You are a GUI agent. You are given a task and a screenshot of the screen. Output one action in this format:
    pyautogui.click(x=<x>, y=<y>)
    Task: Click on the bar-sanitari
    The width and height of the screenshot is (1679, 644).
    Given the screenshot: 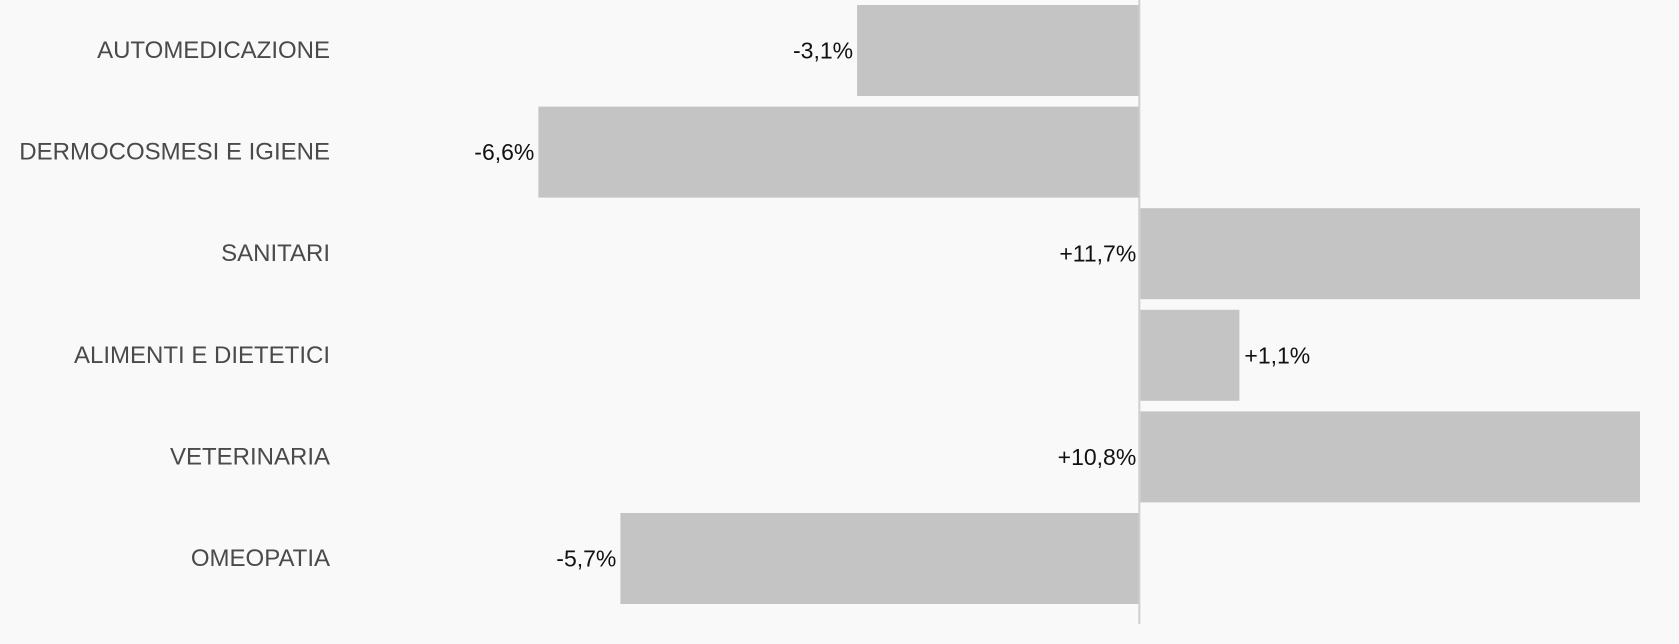 What is the action you would take?
    pyautogui.click(x=1390, y=254)
    